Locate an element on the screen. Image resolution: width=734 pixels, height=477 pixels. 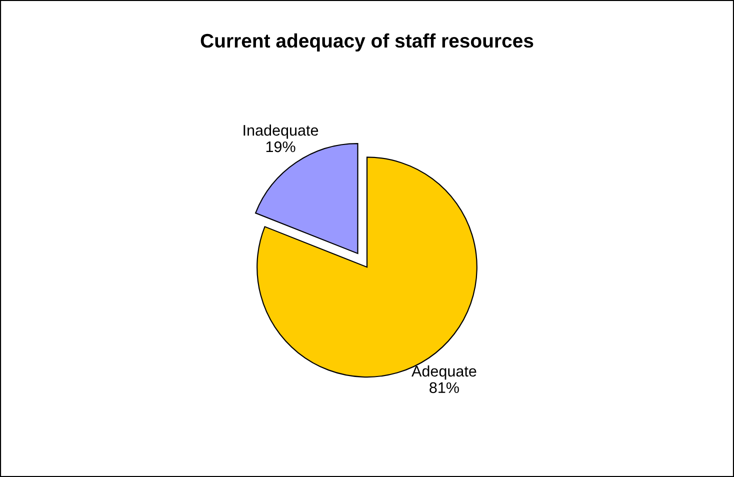
slice-label: Adequate is located at coordinates (444, 372).